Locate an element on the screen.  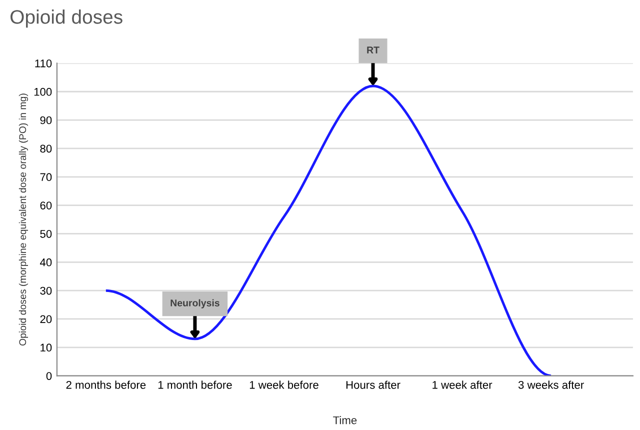
x-tick-label: 1 month before is located at coordinates (195, 384).